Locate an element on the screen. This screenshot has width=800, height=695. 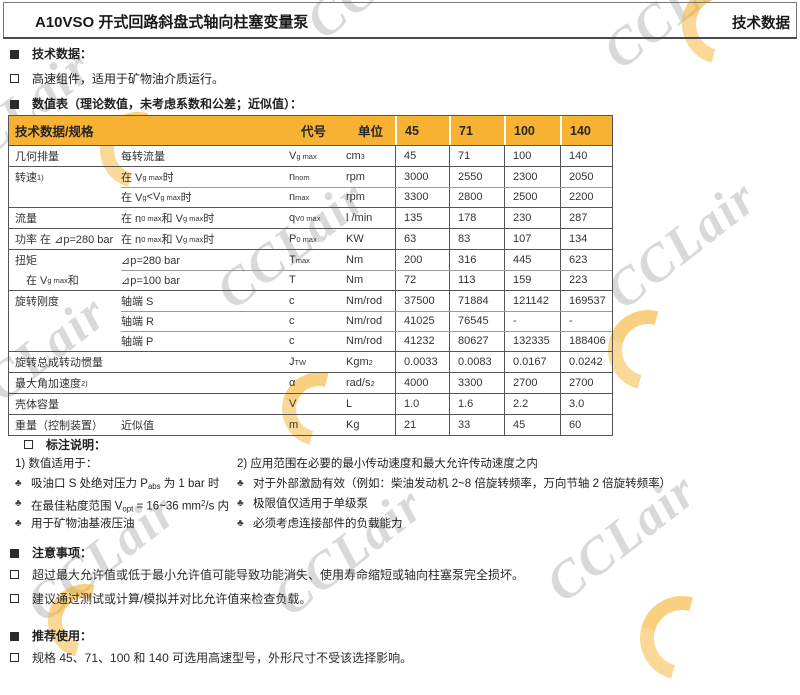
value-140: 2700 is located at coordinates (587, 383).